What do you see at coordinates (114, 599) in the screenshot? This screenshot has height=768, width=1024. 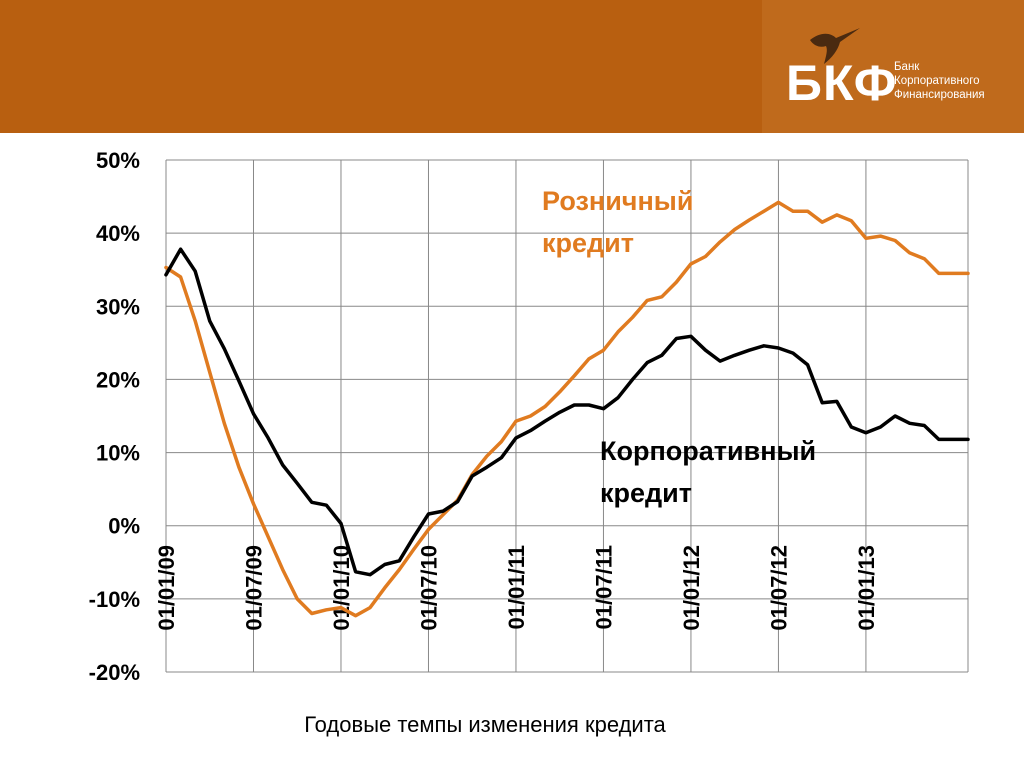 I see `y-tick-label: -10%` at bounding box center [114, 599].